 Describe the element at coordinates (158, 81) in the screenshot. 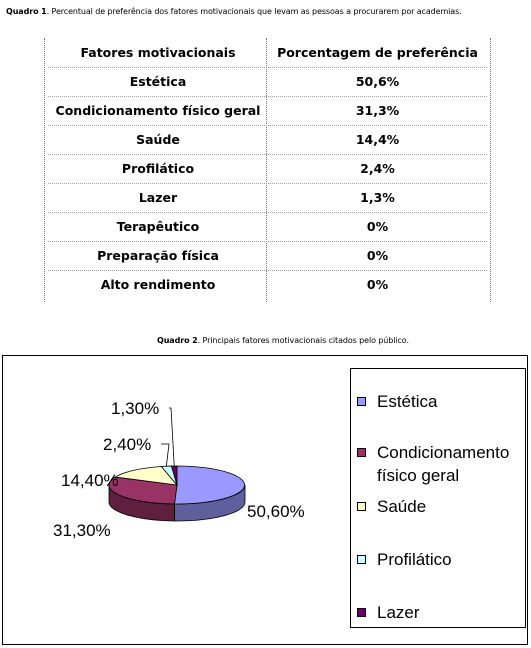

I see `table-cell-factor: Estética` at that location.